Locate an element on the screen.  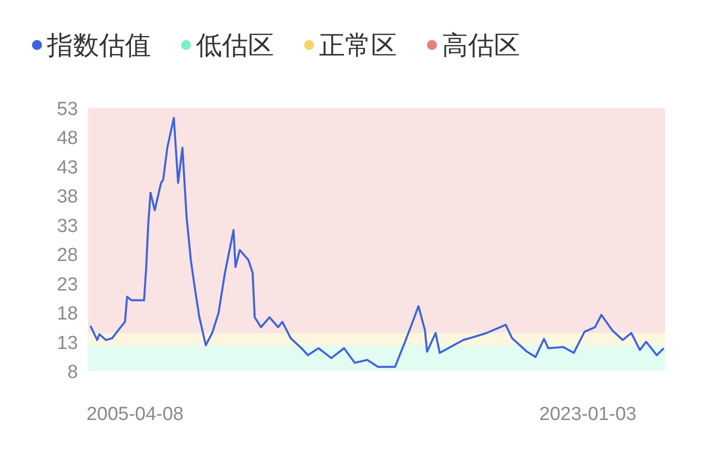
y-tick-label: 8 is located at coordinates (72, 372).